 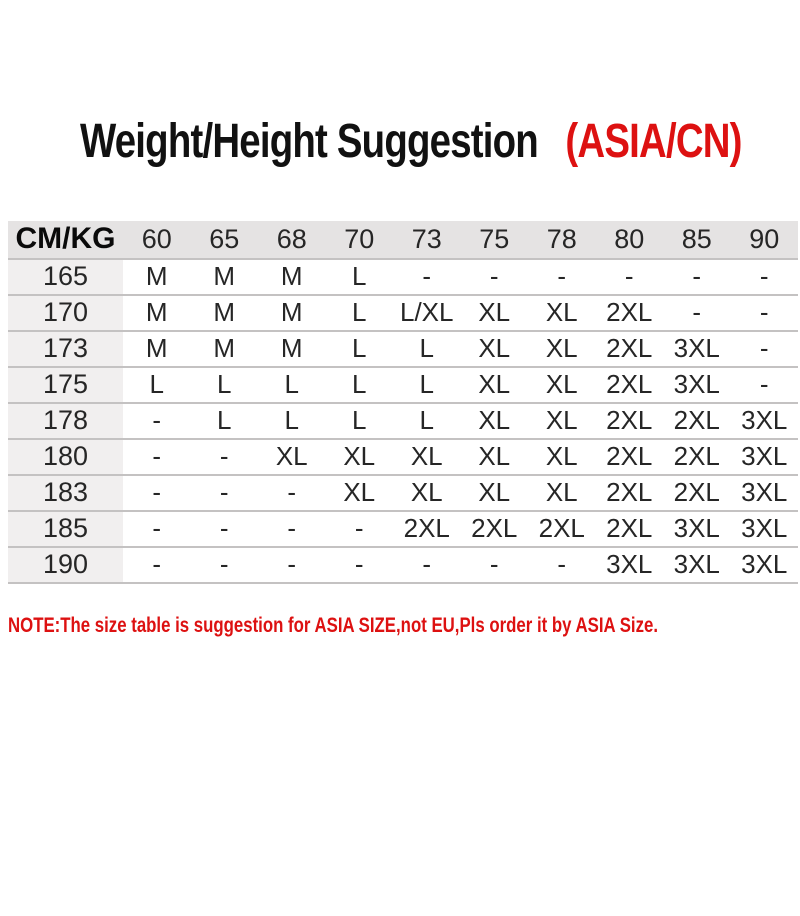 I want to click on table-row: 190- - - - - - -3XL 3XL 3XL, so click(x=403, y=565).